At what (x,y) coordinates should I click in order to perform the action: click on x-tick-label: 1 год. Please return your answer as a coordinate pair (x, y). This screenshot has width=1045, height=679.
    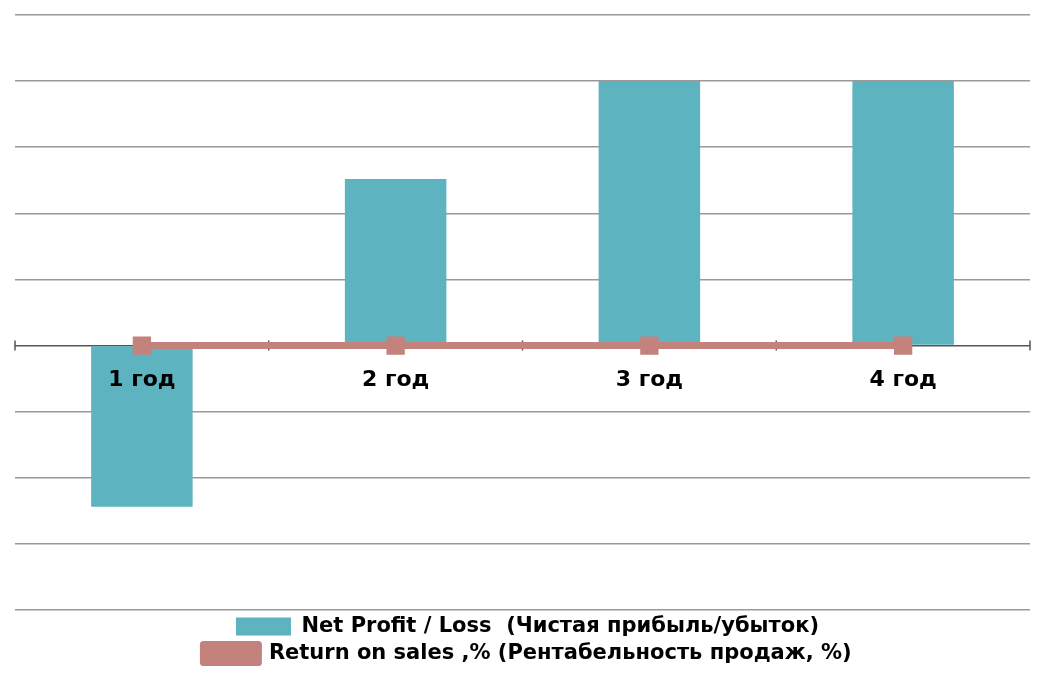
    Looking at the image, I should click on (142, 379).